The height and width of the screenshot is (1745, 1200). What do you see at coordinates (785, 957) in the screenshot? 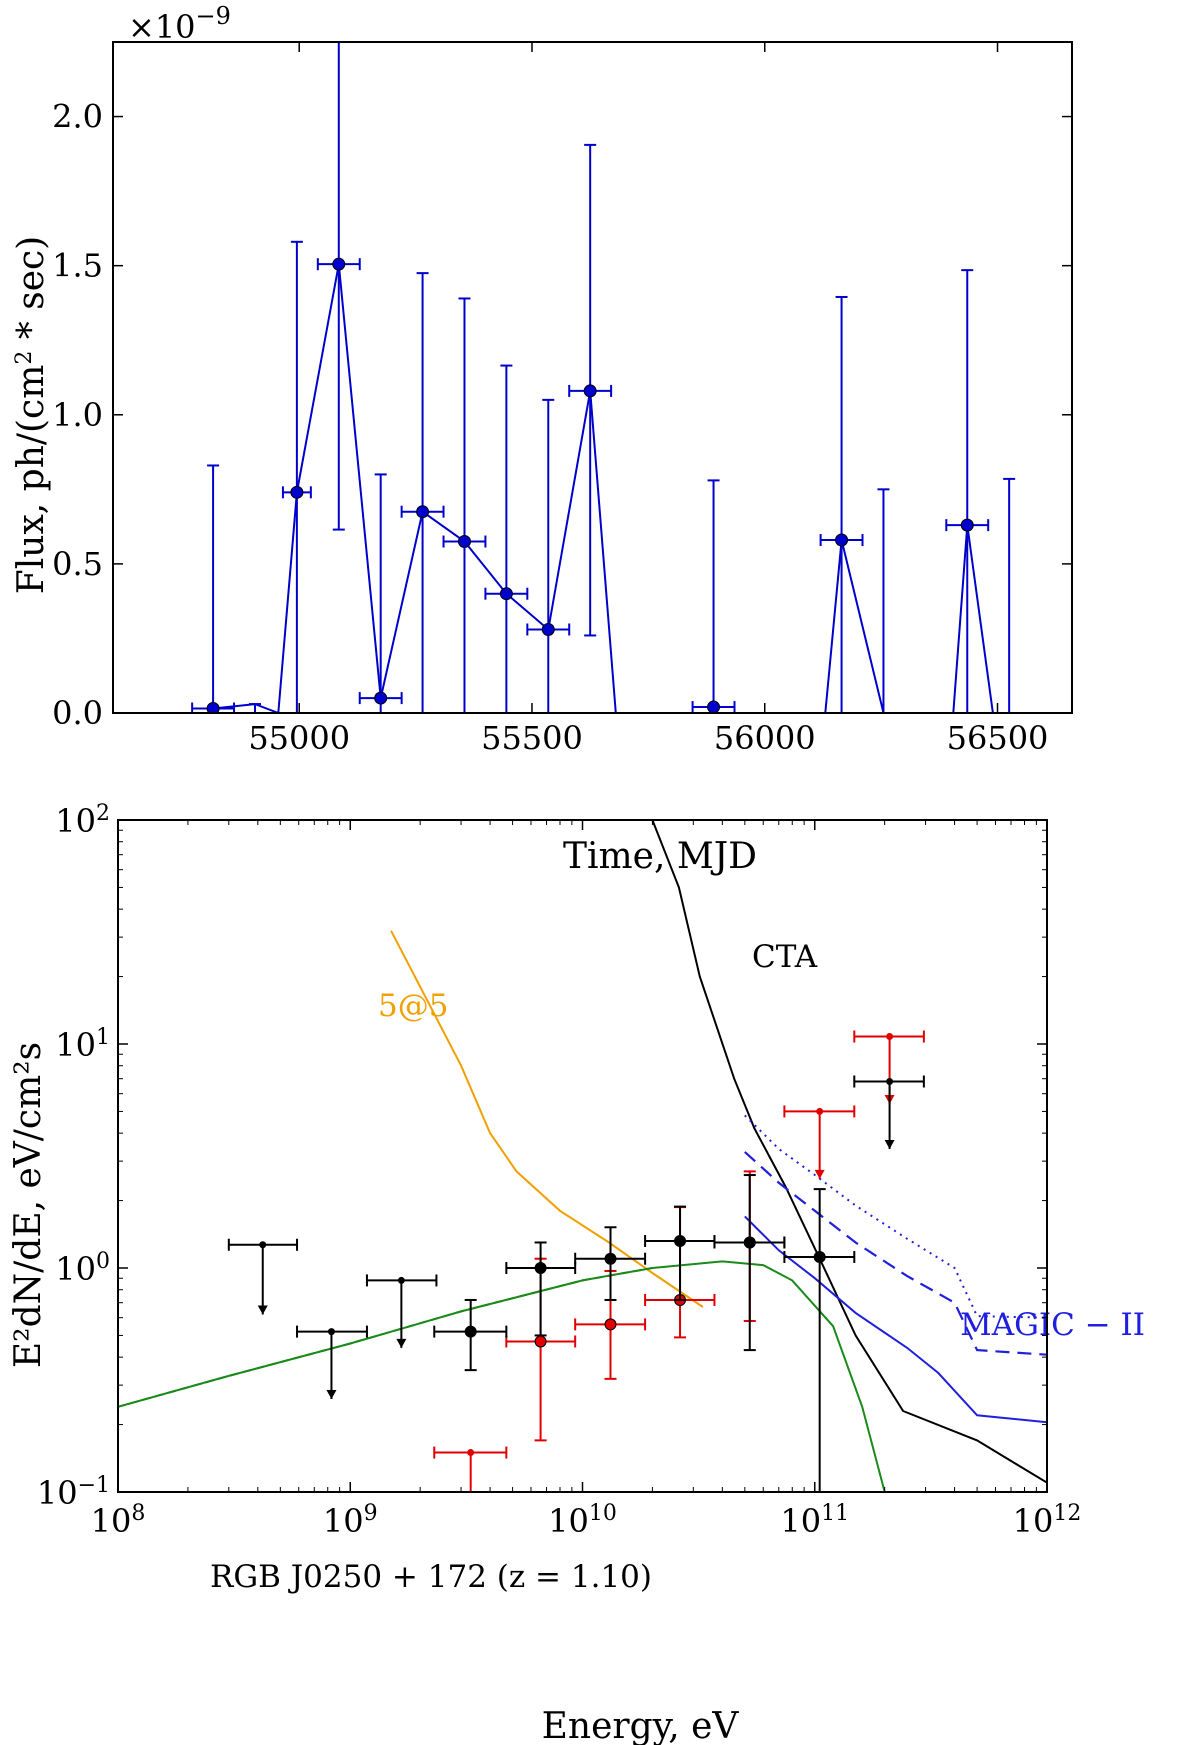
I see `cta-label: CTA` at bounding box center [785, 957].